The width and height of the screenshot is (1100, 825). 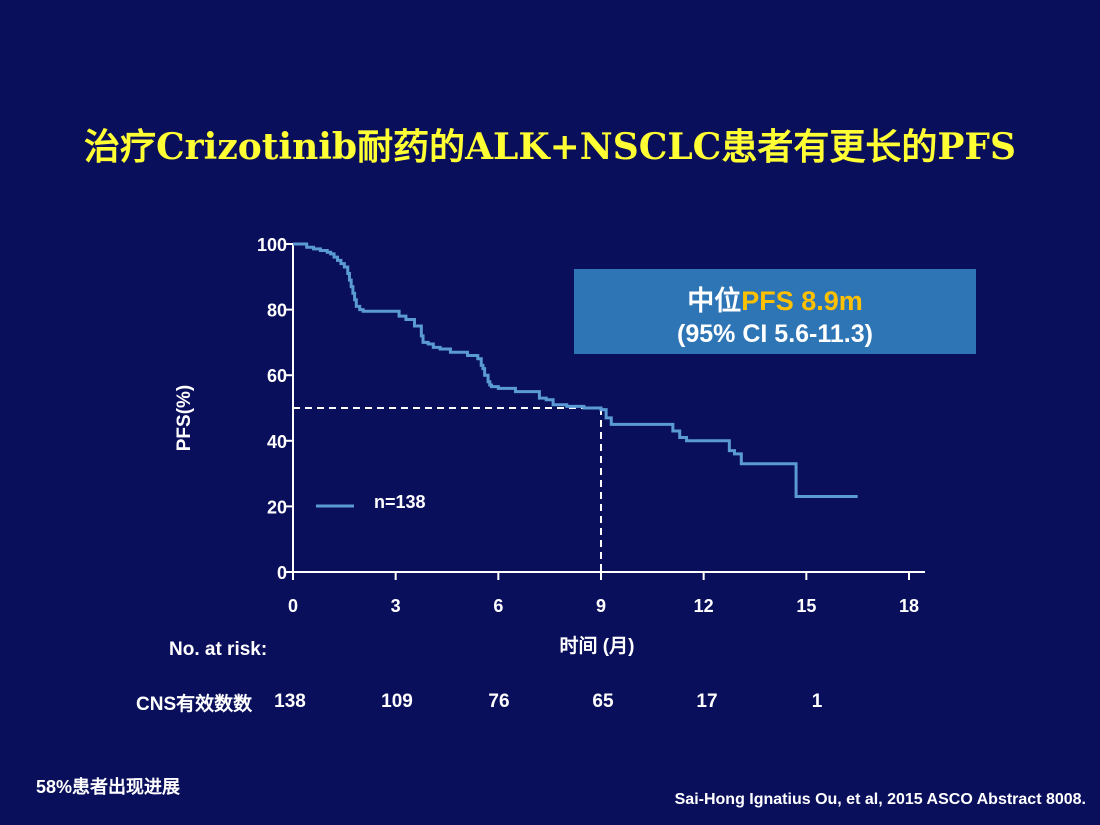 I want to click on legend-label: n=138, so click(x=400, y=502).